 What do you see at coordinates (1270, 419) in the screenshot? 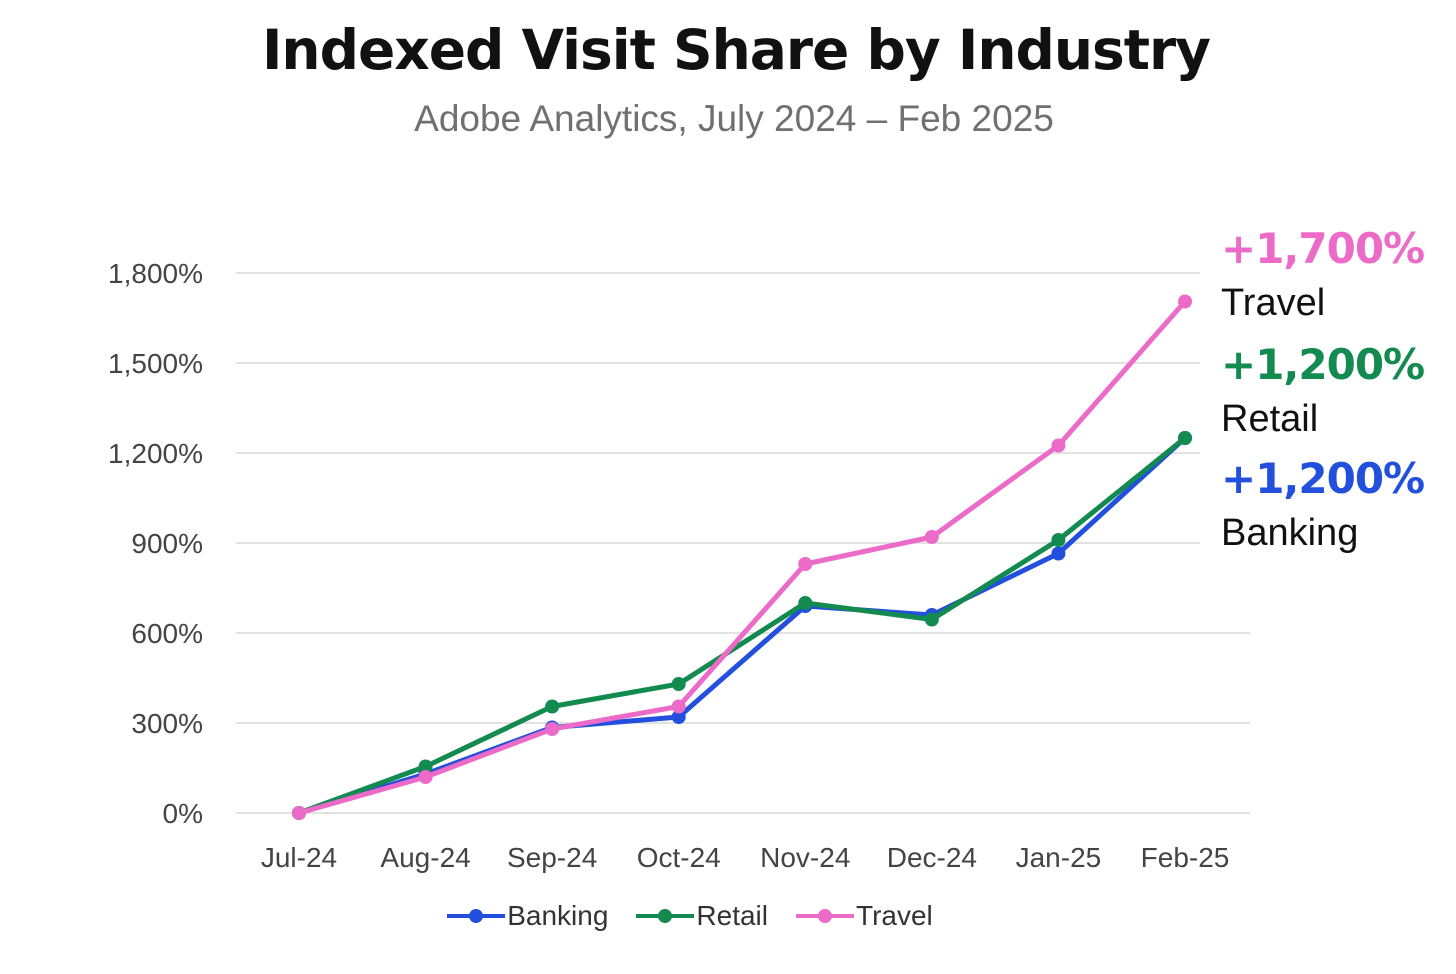
I see `annotation-retail-name: Retail` at bounding box center [1270, 419].